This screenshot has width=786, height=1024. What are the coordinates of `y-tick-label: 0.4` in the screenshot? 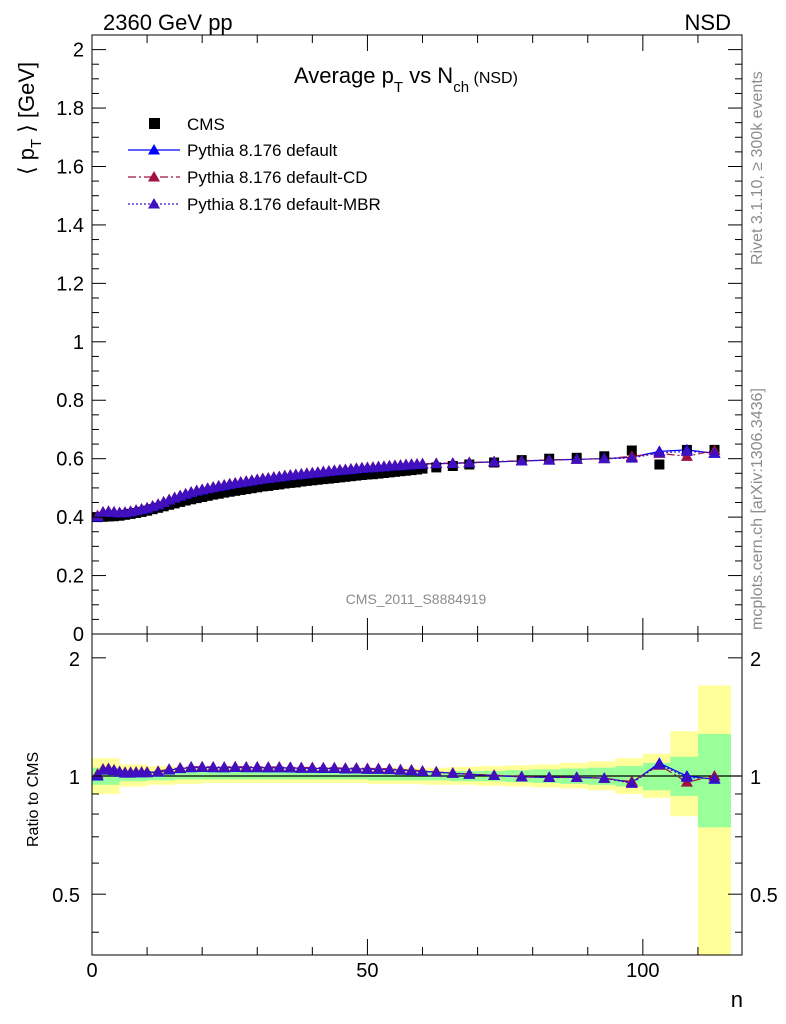 It's located at (70, 518).